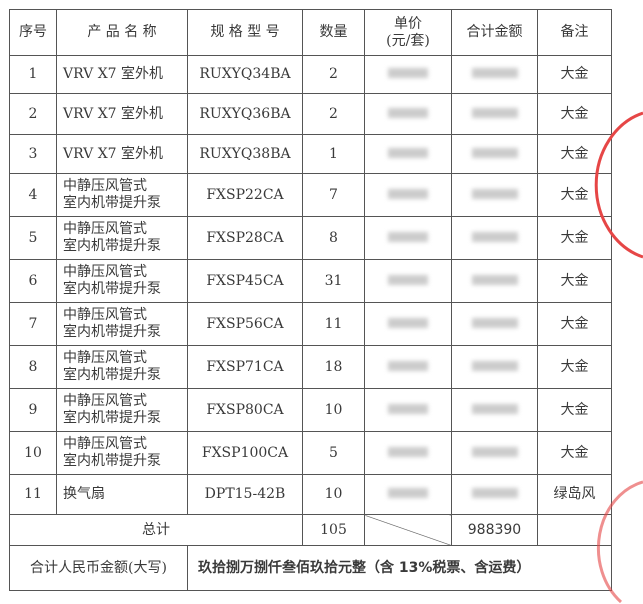  I want to click on header-model: 规 格 型 号, so click(245, 32).